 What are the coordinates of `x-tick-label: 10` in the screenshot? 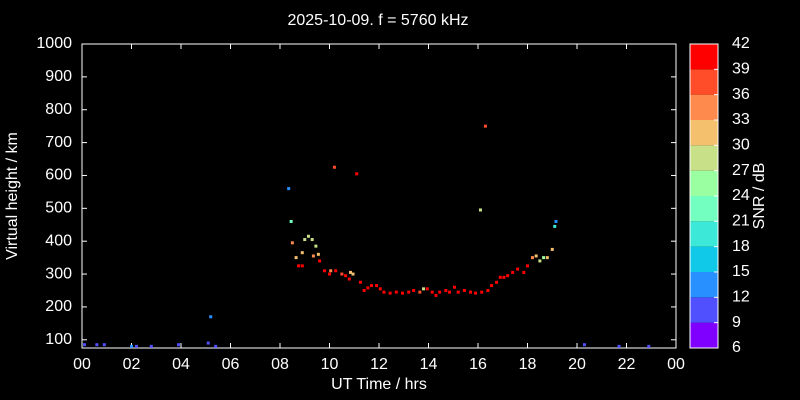 It's located at (330, 364).